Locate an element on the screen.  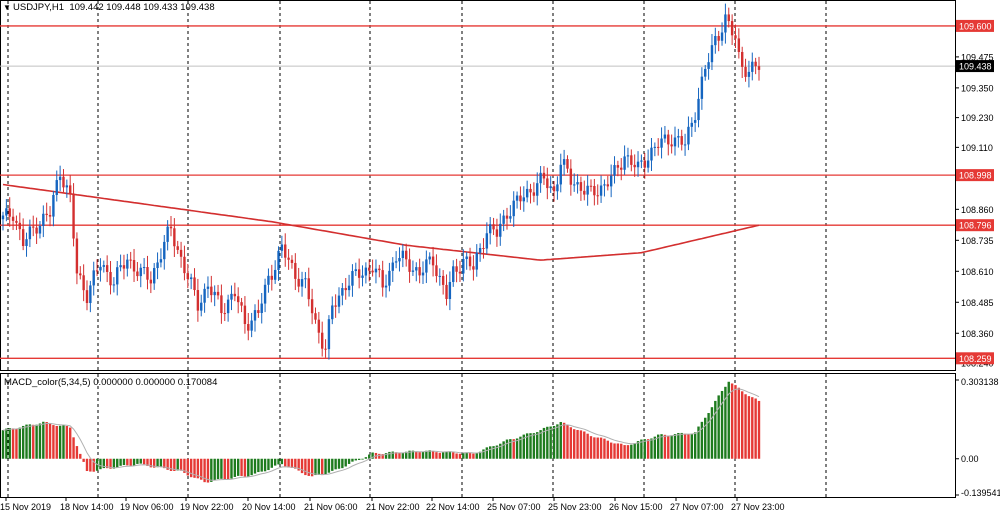
time-label: 21 Nov 06:00 is located at coordinates (331, 507).